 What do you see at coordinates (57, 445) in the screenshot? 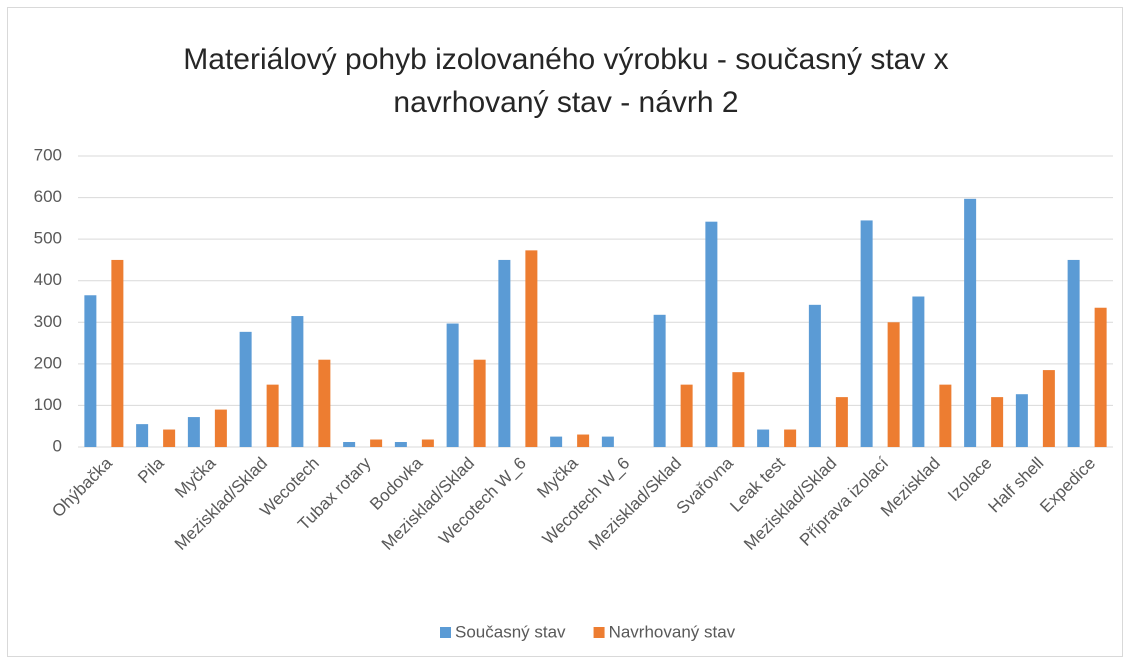
I see `y-tick-label: 0` at bounding box center [57, 445].